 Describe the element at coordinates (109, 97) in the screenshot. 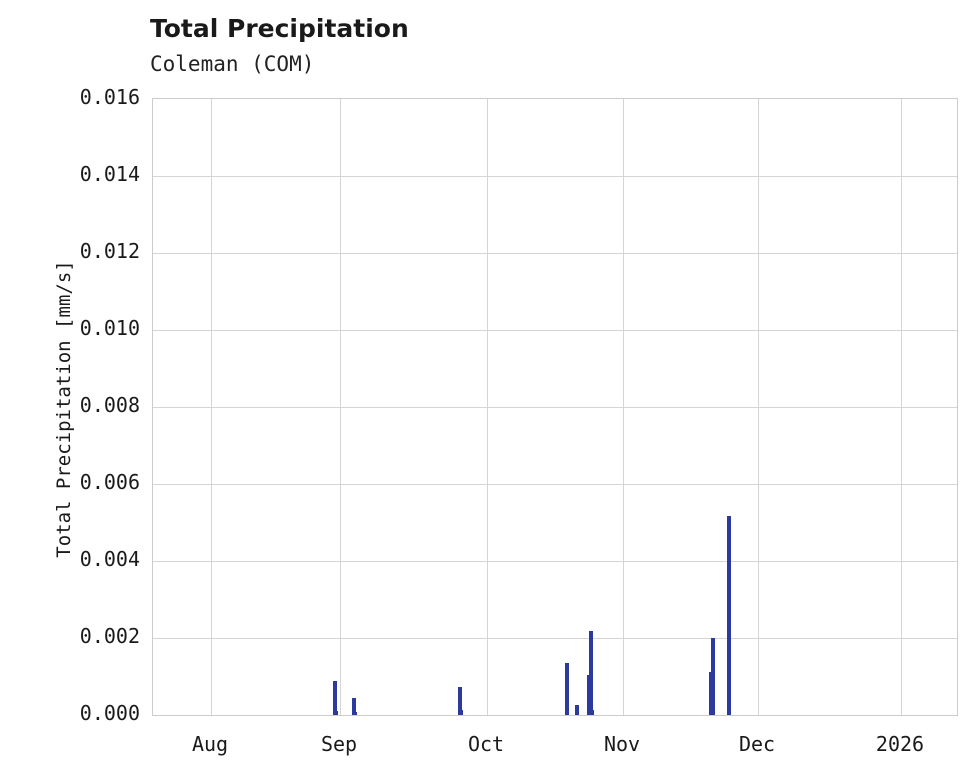

I see `y-tick-label: 0.016` at that location.